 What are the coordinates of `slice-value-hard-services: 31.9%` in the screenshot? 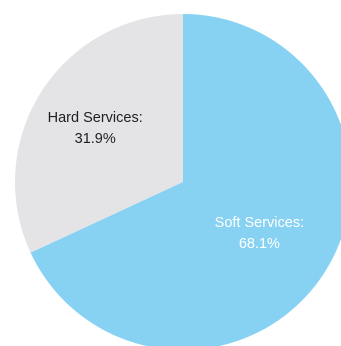 It's located at (95, 139).